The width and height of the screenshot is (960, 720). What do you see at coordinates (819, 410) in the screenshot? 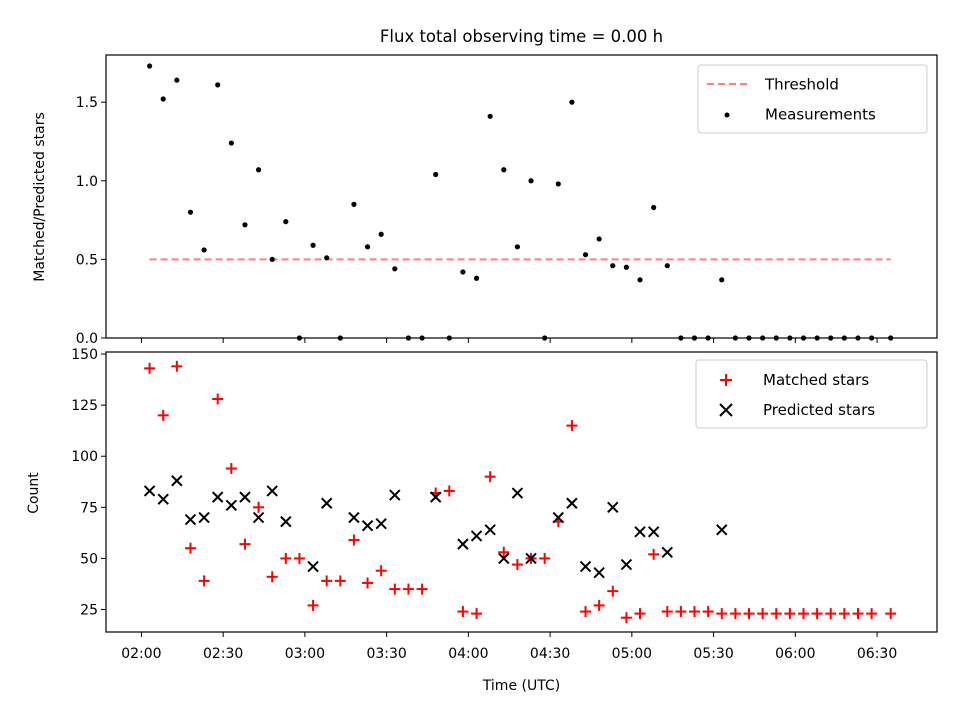
I see `legend-predicted-label: Predicted stars` at bounding box center [819, 410].